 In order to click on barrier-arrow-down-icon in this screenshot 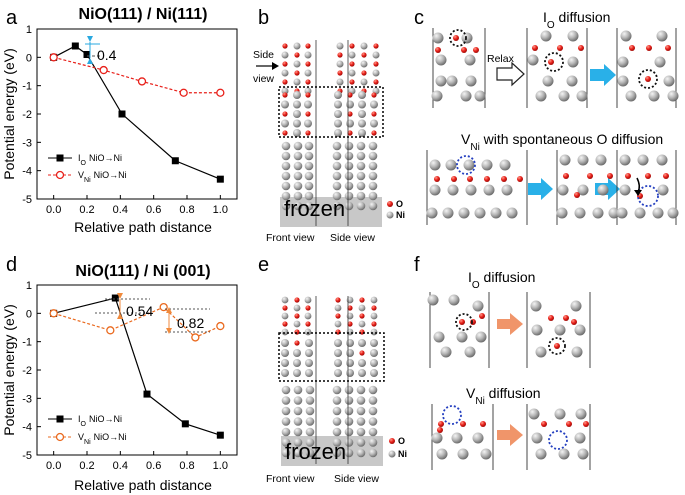, I will do `click(90, 39)`.